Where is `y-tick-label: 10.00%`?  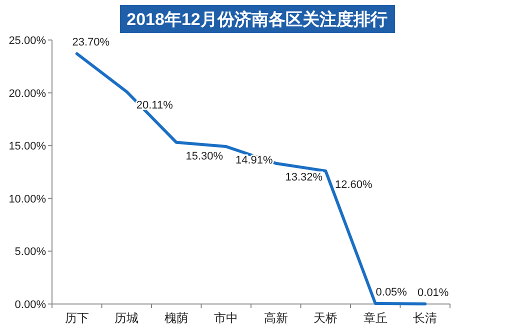
y-tick-label: 10.00% is located at coordinates (27, 199).